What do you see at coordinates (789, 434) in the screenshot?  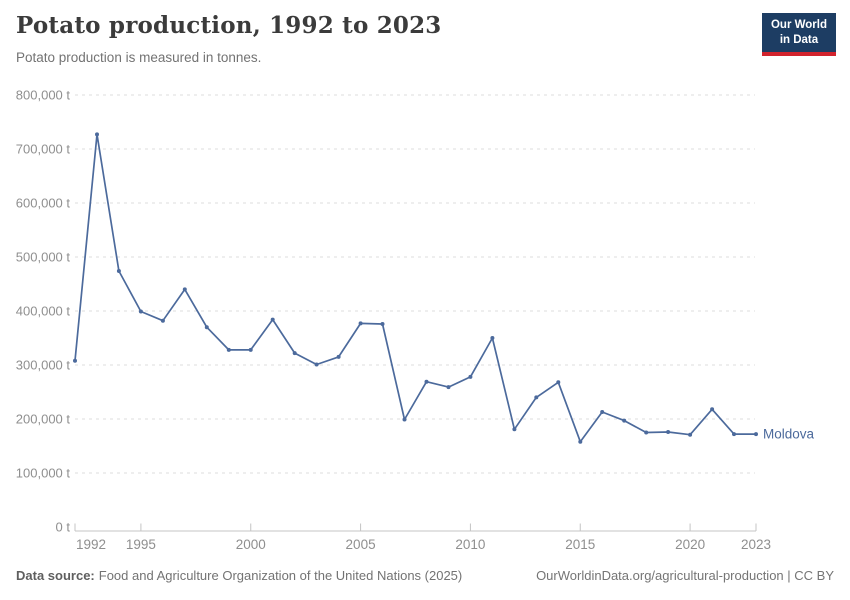 I see `series-end-label: Moldova` at bounding box center [789, 434].